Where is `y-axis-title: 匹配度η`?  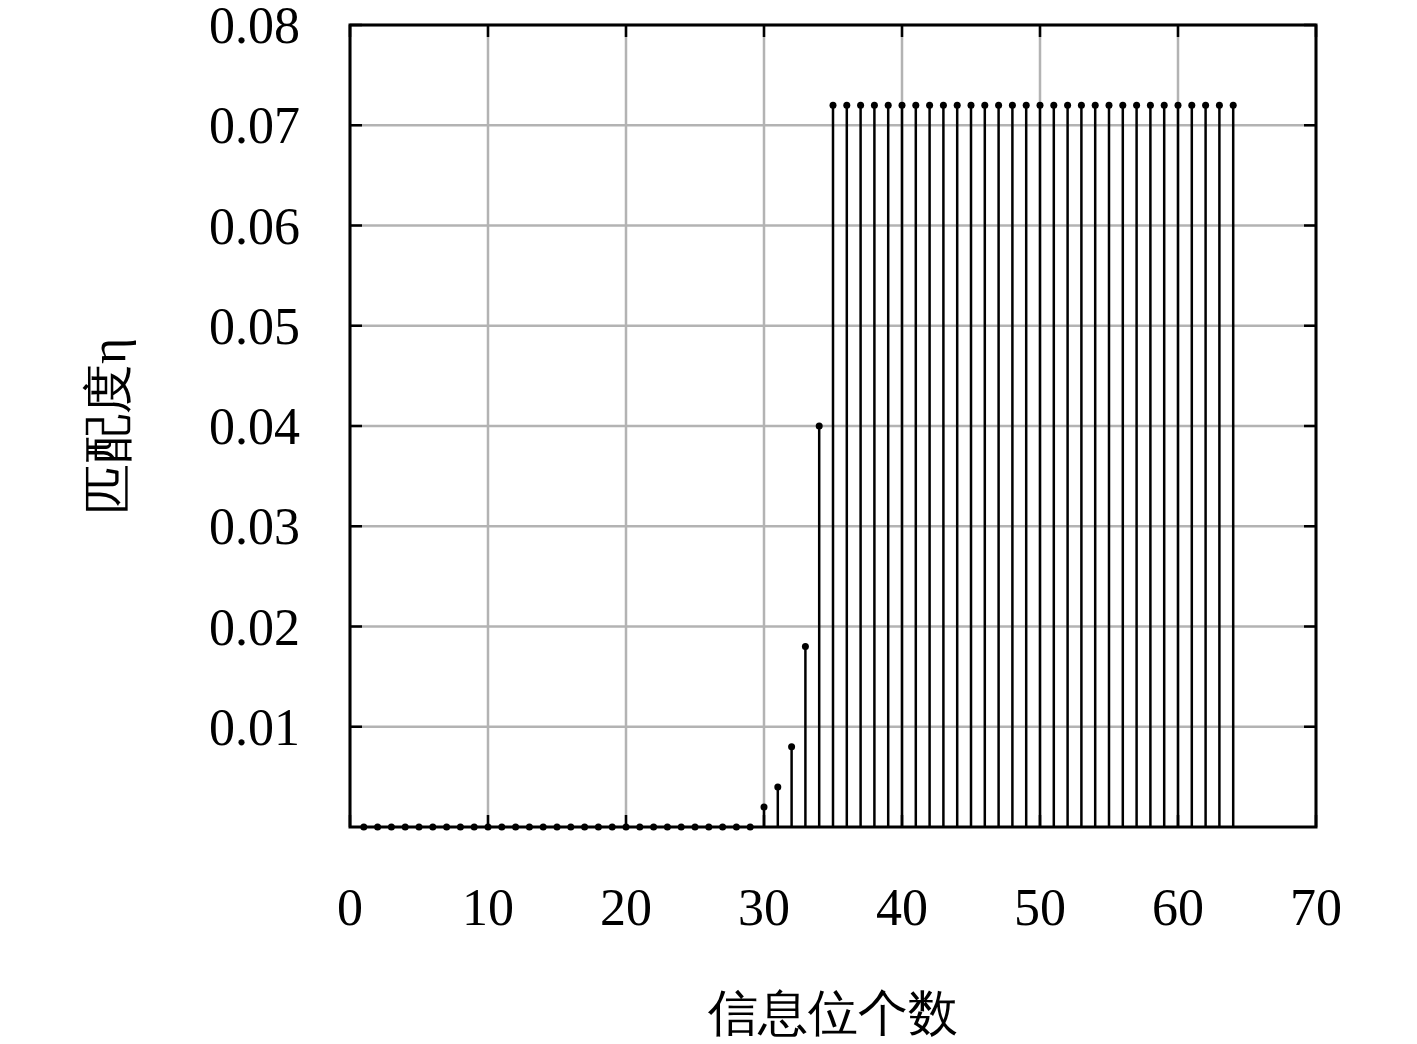
y-axis-title: 匹配度η is located at coordinates (108, 426).